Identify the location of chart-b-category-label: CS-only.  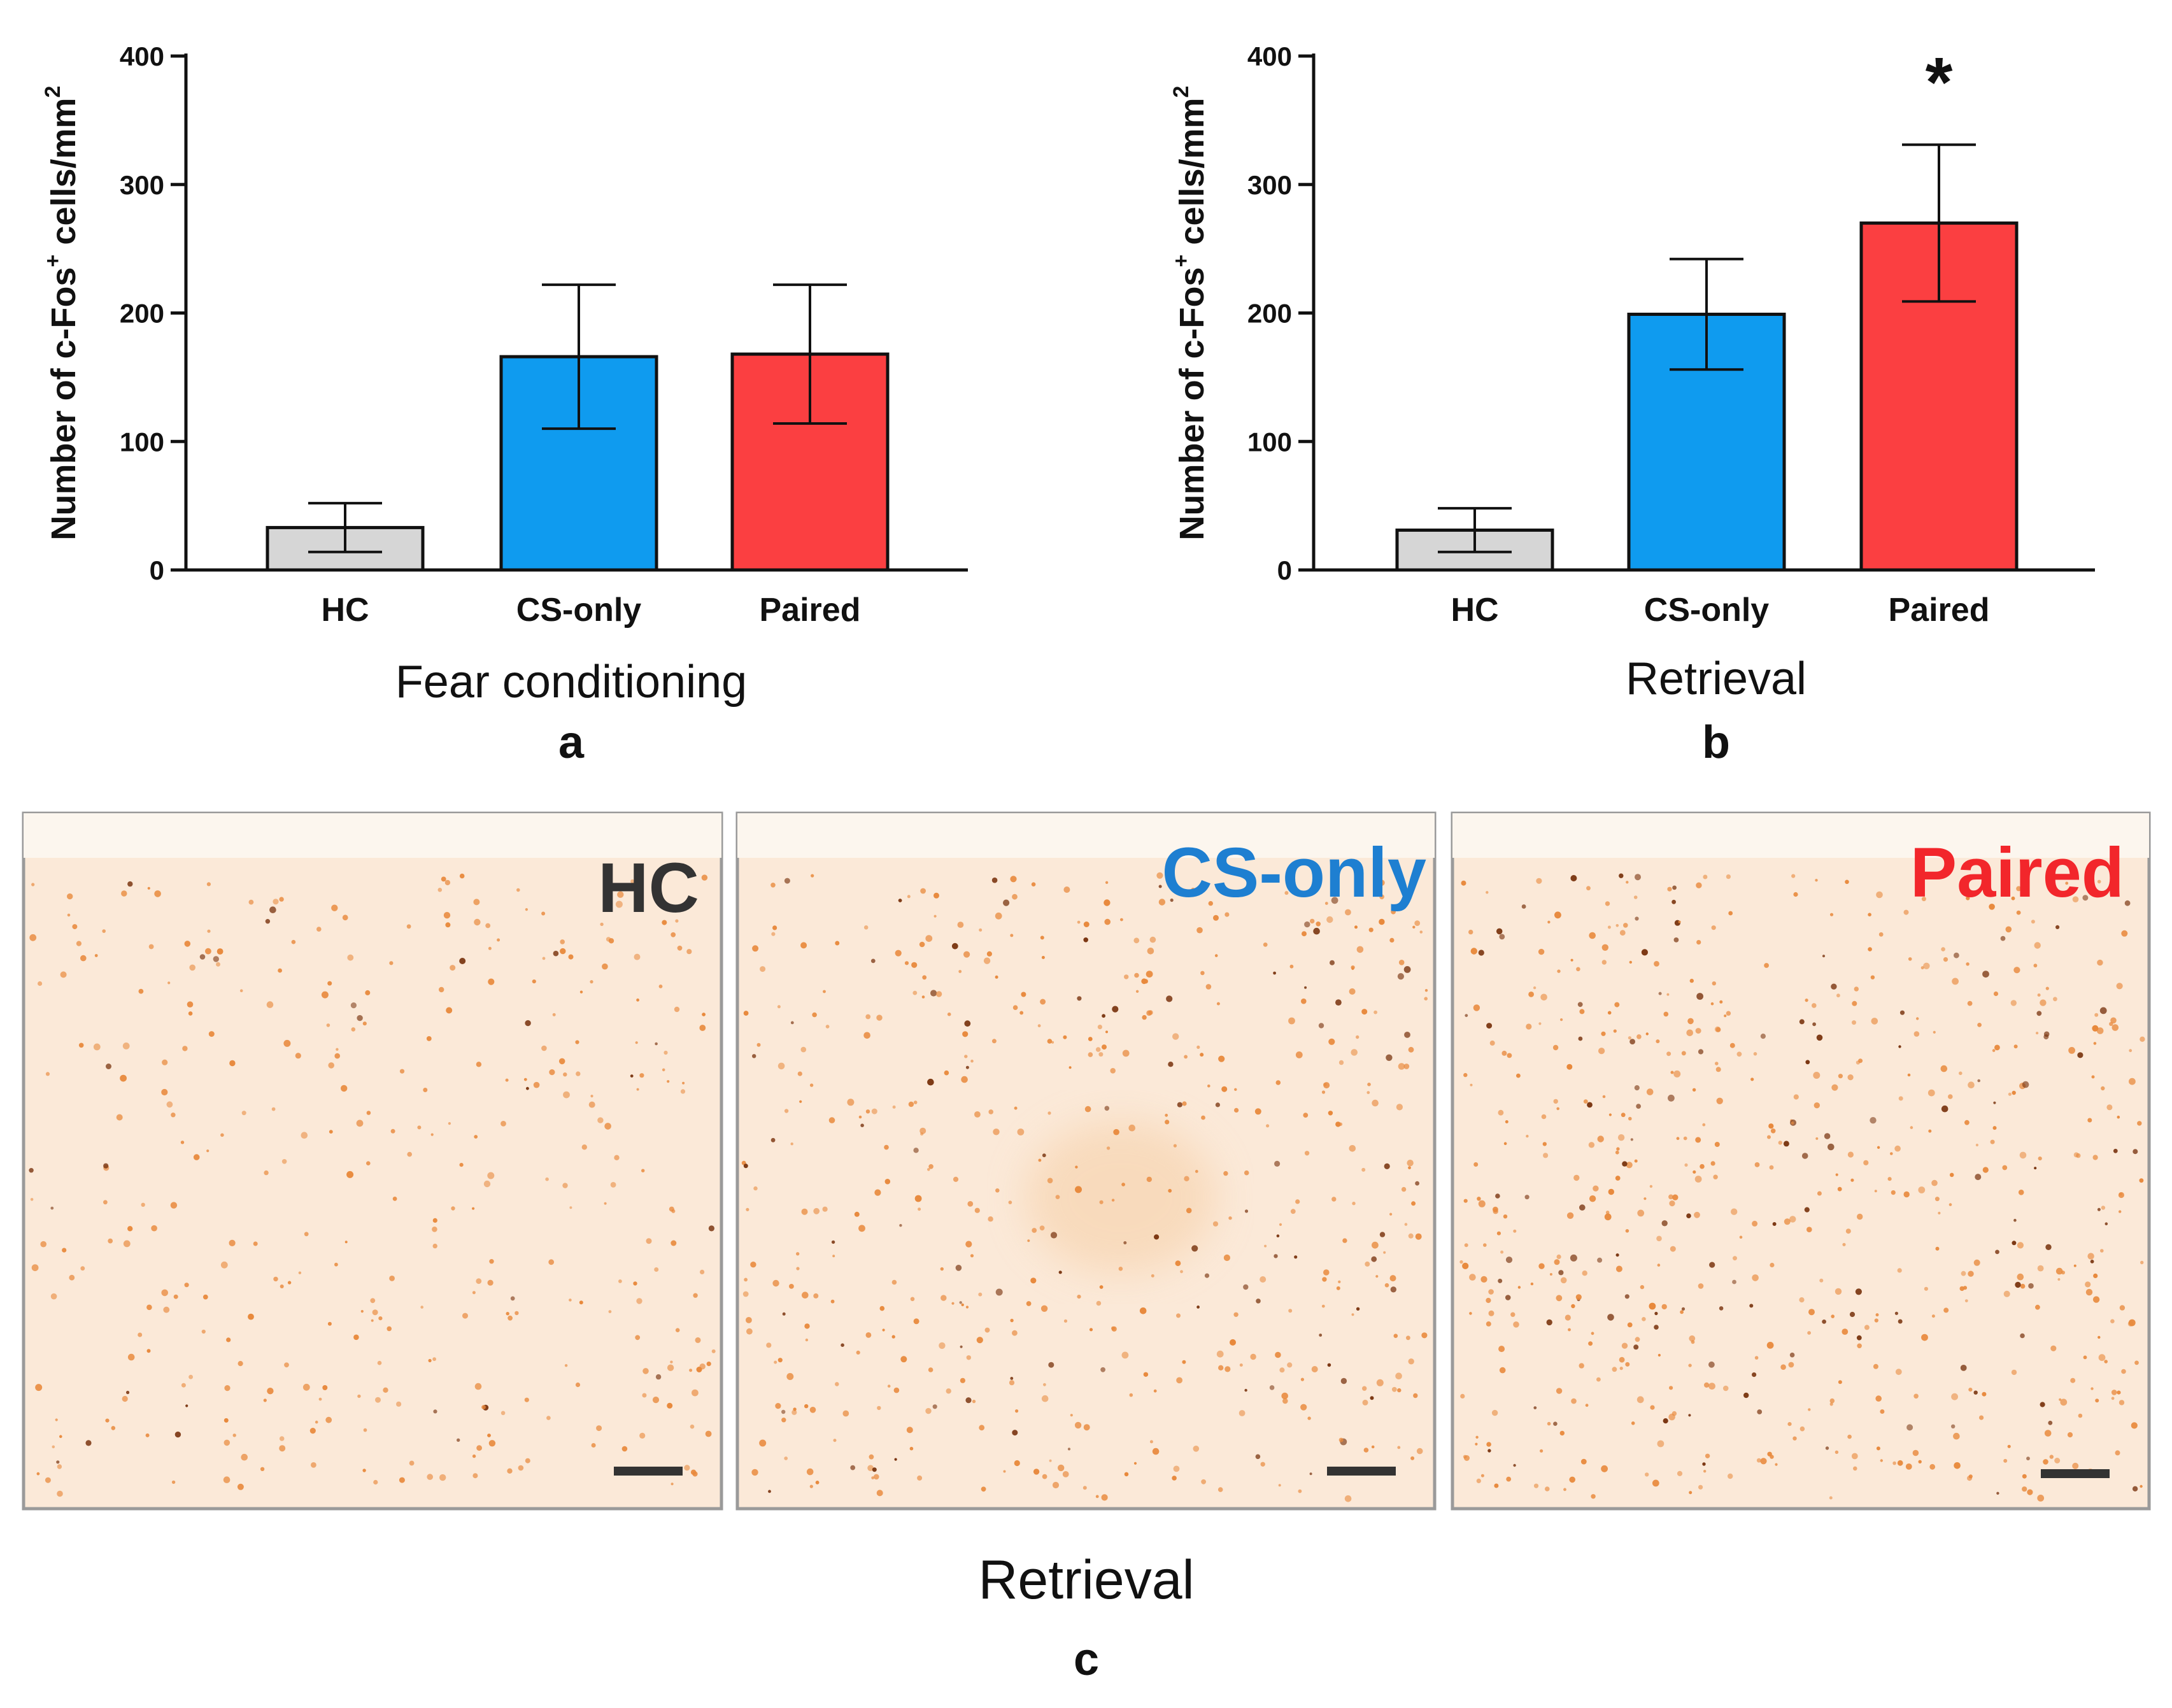
(1707, 610).